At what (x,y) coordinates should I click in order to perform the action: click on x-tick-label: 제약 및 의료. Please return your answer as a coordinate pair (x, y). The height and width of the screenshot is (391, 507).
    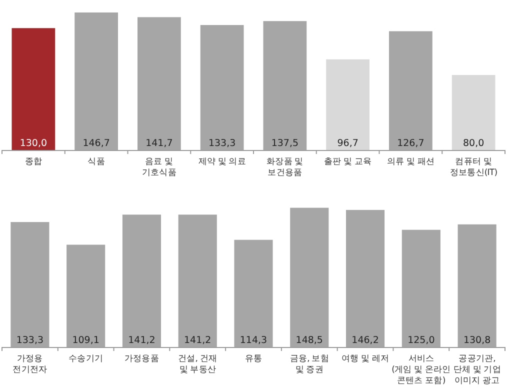
    Looking at the image, I should click on (222, 162).